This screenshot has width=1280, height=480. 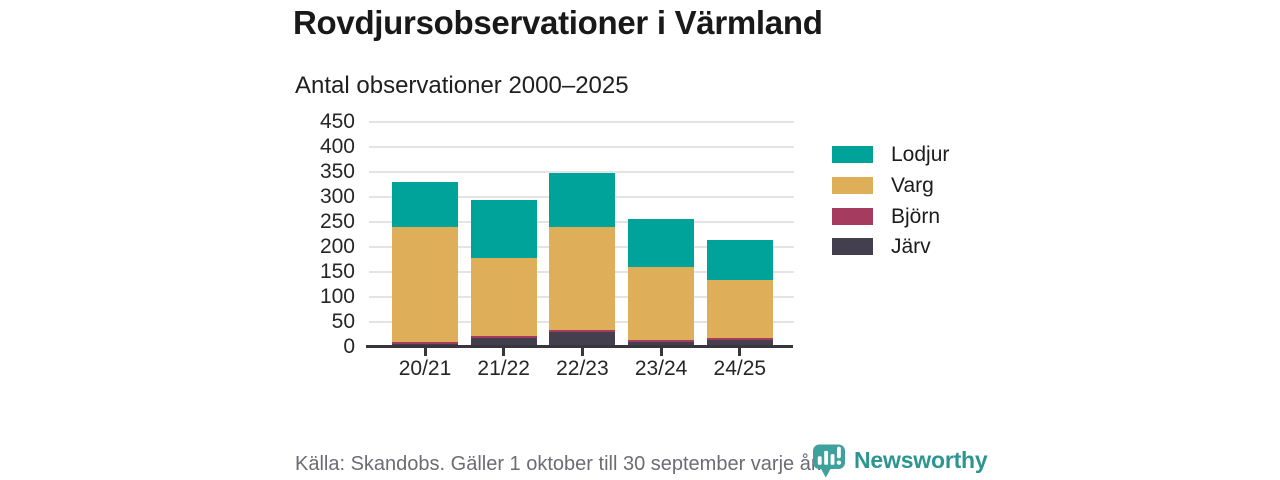 I want to click on chart-subtitle: Antal observationer 2000–2025, so click(x=462, y=85).